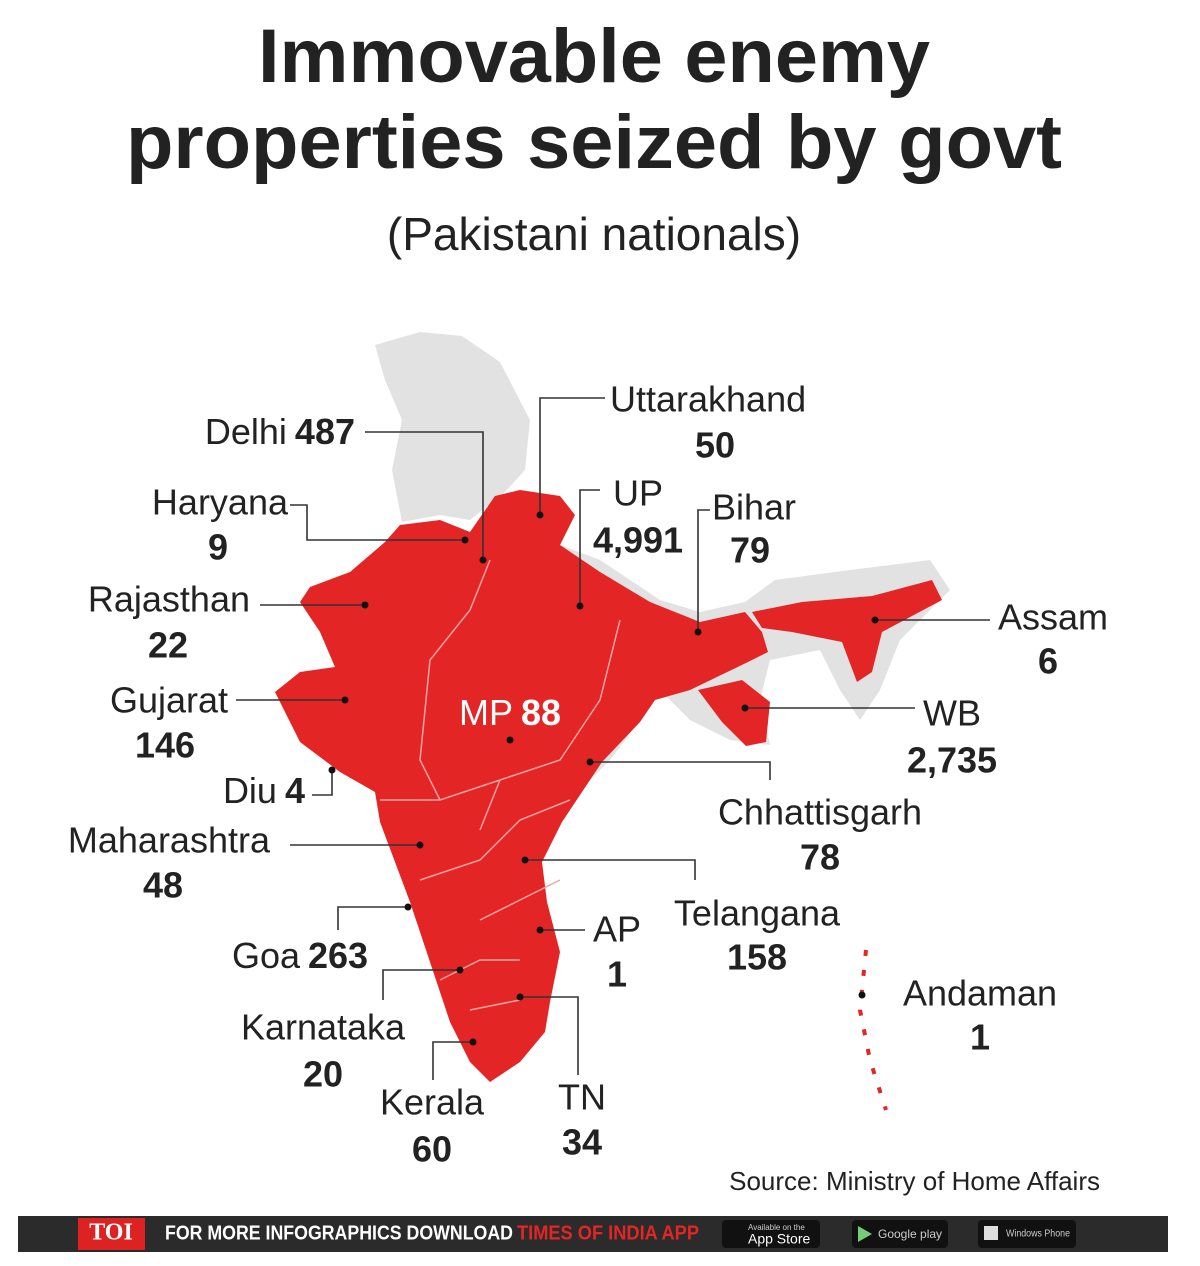 The width and height of the screenshot is (1200, 1266). I want to click on region-name: Haryana, so click(220, 502).